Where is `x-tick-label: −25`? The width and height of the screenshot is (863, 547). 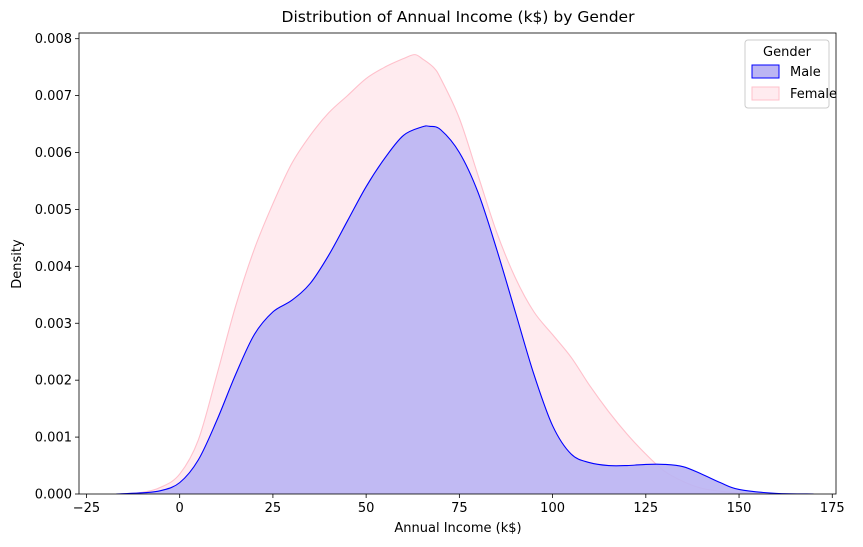
x-tick-label: −25 is located at coordinates (86, 508).